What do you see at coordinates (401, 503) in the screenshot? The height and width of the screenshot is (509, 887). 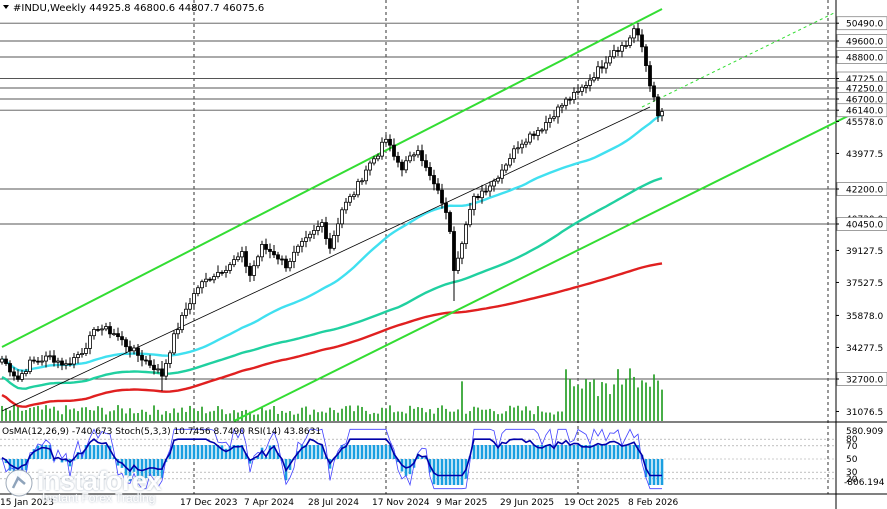 I see `time-tick-label: 17 Nov 2024` at bounding box center [401, 503].